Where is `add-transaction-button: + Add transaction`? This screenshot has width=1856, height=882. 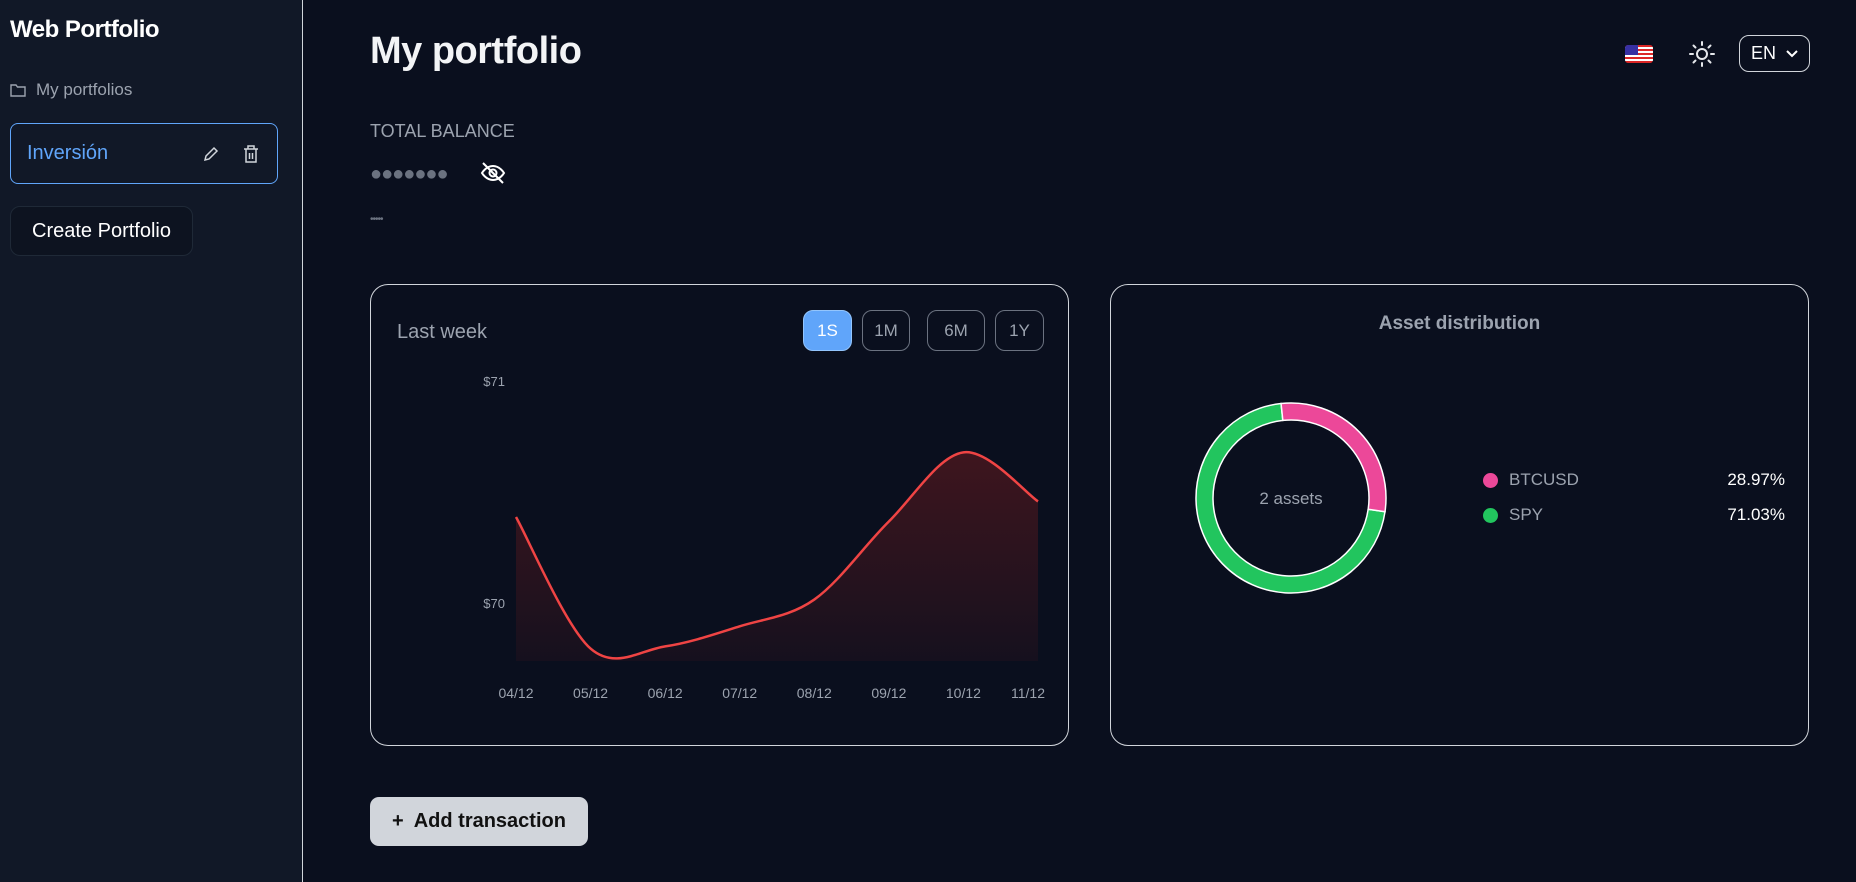 add-transaction-button: + Add transaction is located at coordinates (479, 821).